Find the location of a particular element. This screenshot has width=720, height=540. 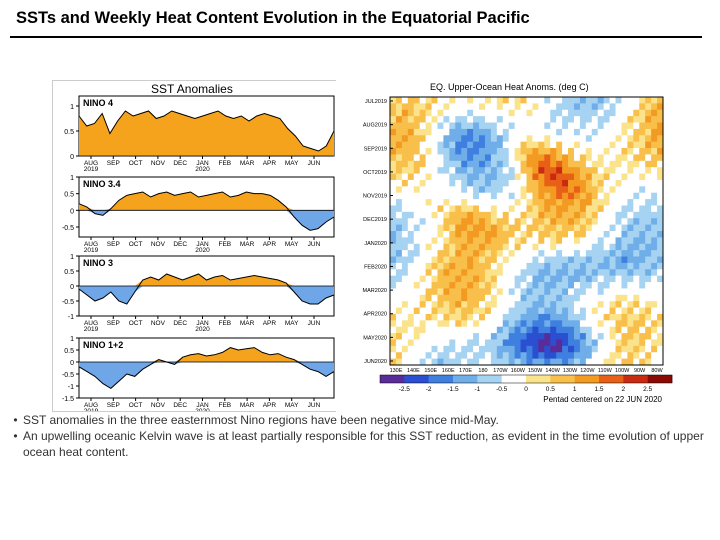

sst-month-label: OCT is located at coordinates (136, 244).